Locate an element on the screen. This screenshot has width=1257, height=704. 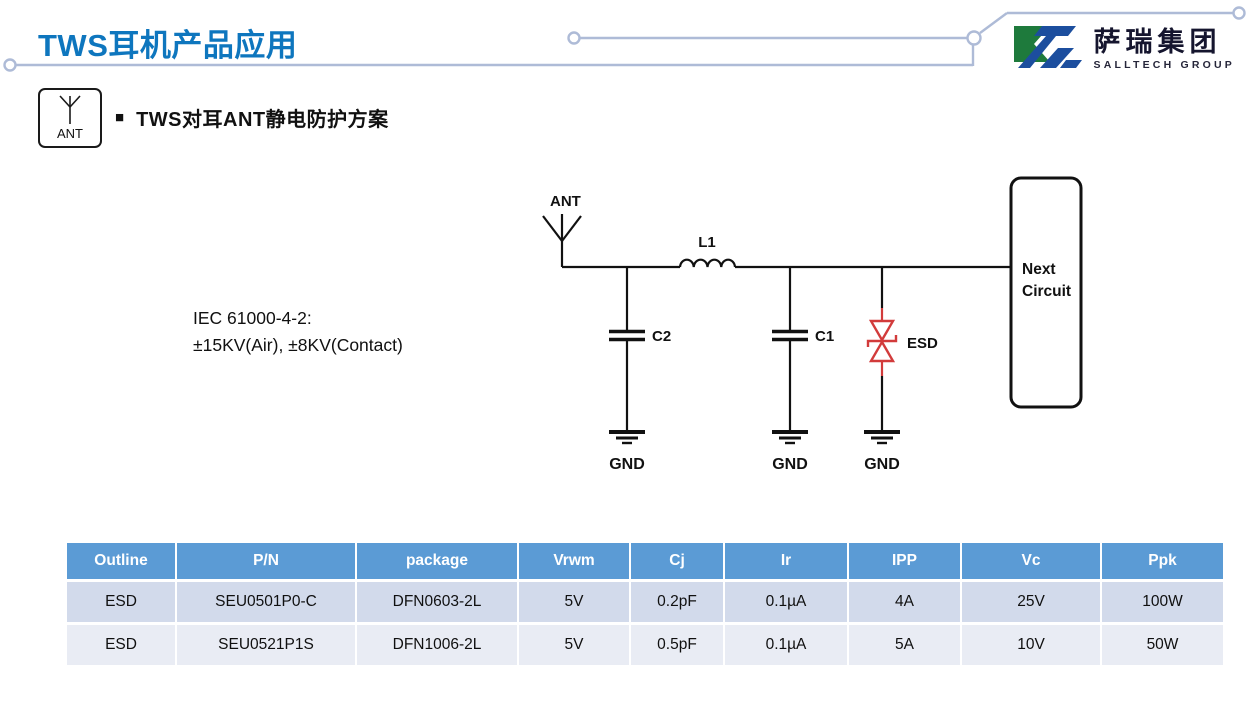
capacitor-c1-symbol is located at coordinates (790, 348).